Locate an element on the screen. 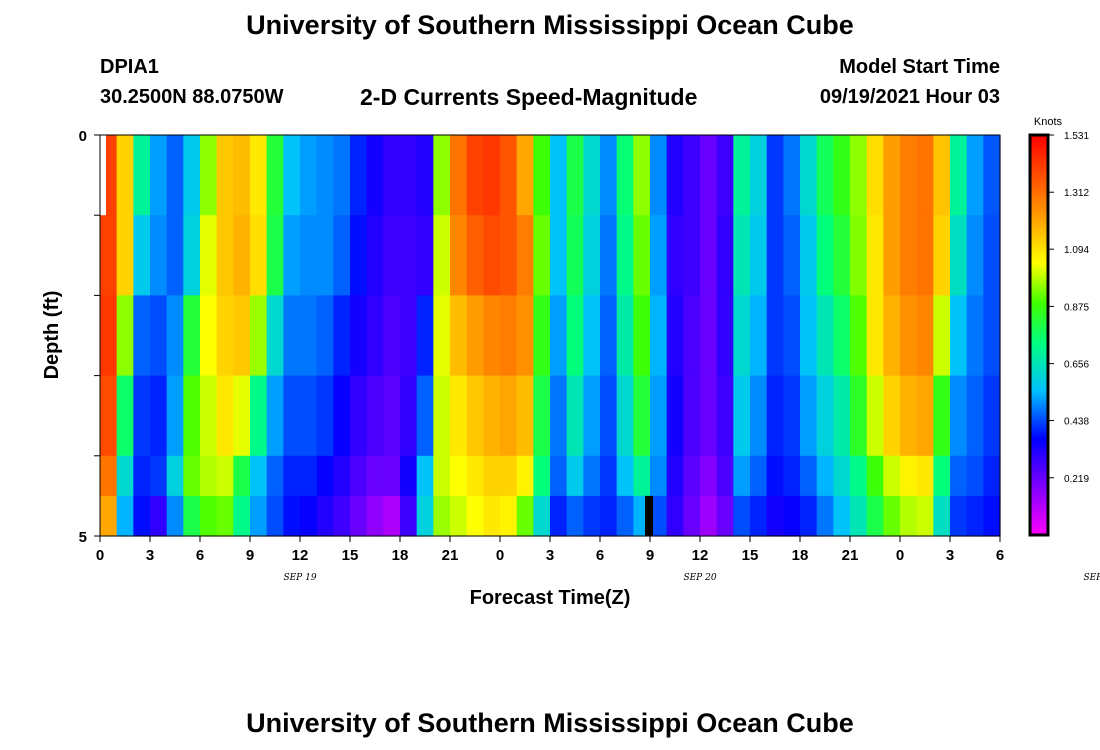 The height and width of the screenshot is (750, 1100). colorbar-tick-label: 1.312 is located at coordinates (1076, 193).